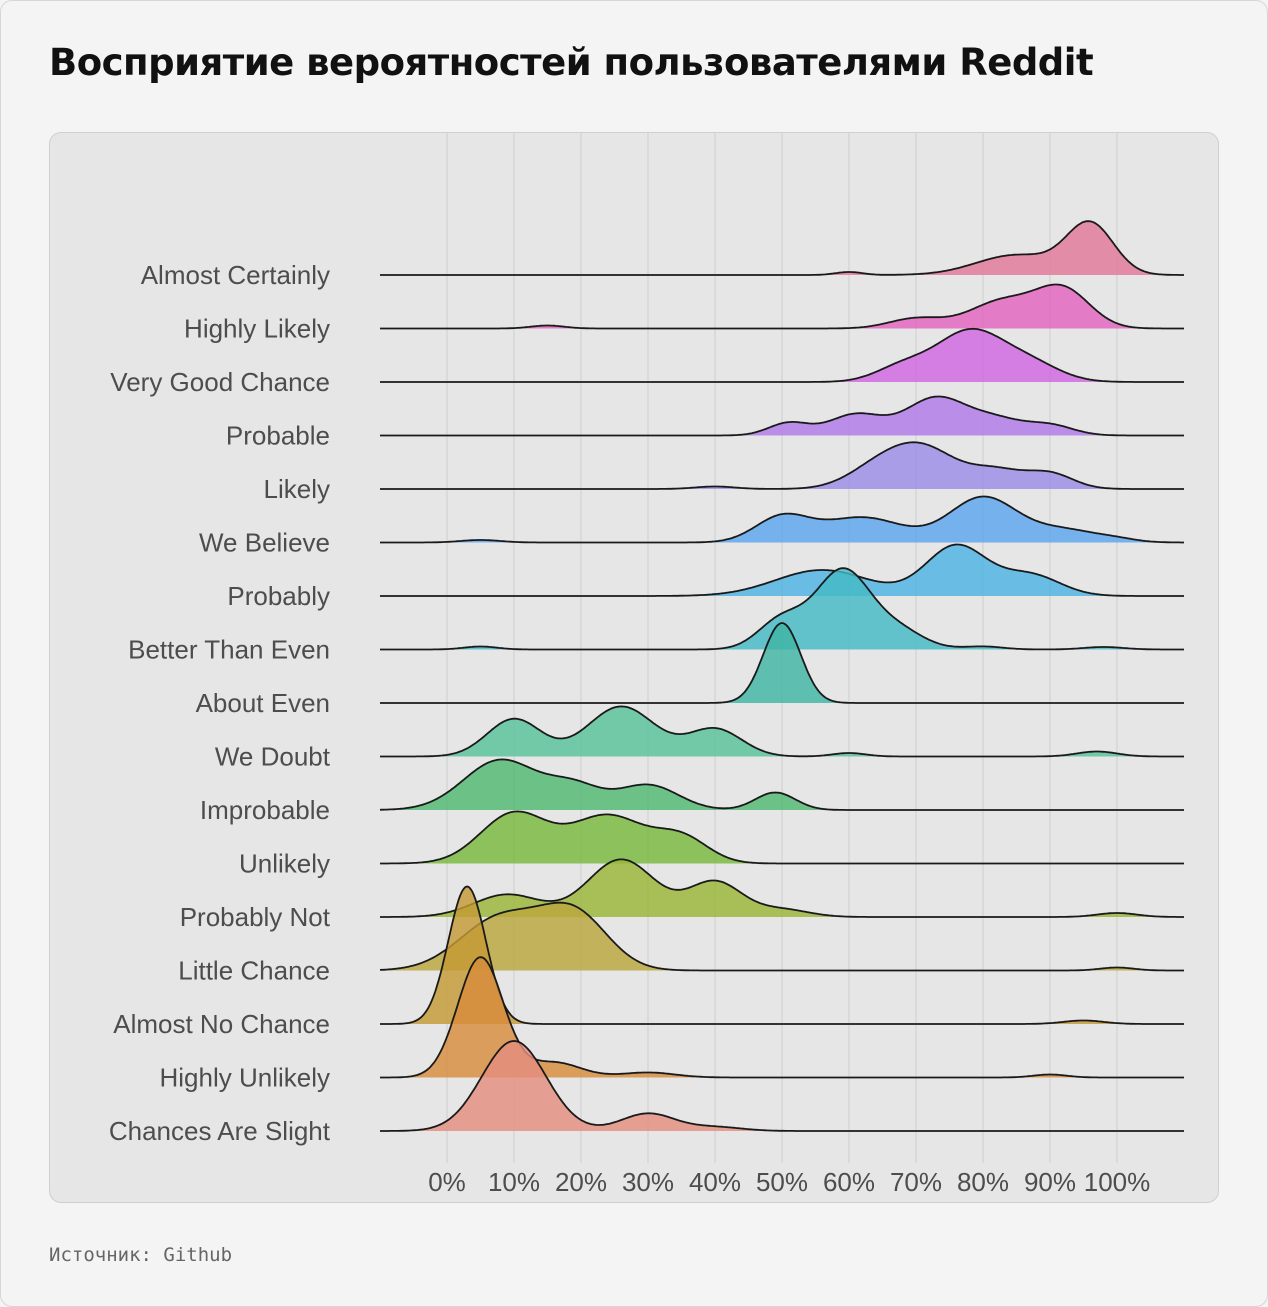  Describe the element at coordinates (447, 1182) in the screenshot. I see `x-tick-label: 0%` at that location.